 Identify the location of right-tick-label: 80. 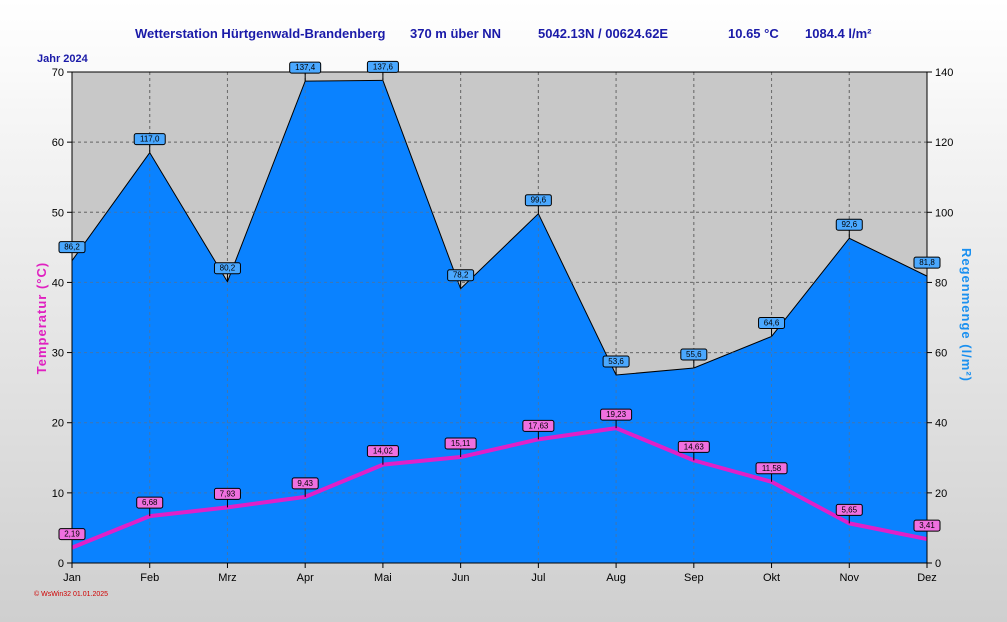
(941, 283).